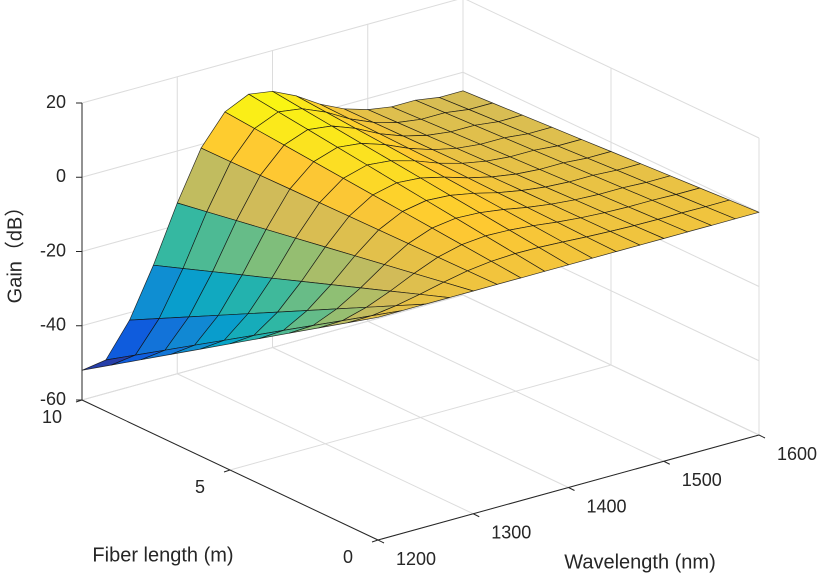 Image resolution: width=825 pixels, height=578 pixels. I want to click on y-tick-label: 10, so click(52, 417).